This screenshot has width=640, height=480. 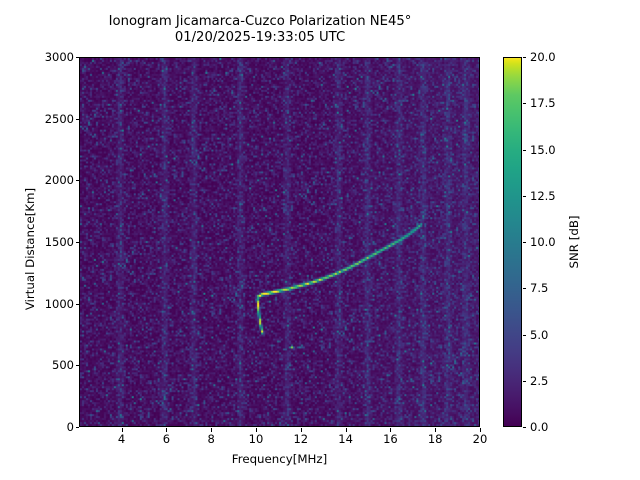 I want to click on colorbar-tick-label: 12.5, so click(x=543, y=195).